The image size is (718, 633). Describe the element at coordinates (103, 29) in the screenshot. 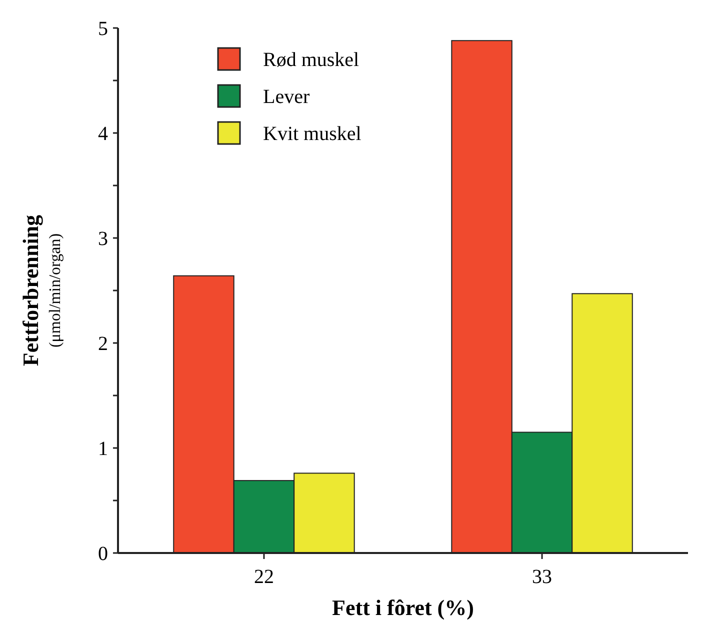

I see `y-tick-label: 5` at that location.